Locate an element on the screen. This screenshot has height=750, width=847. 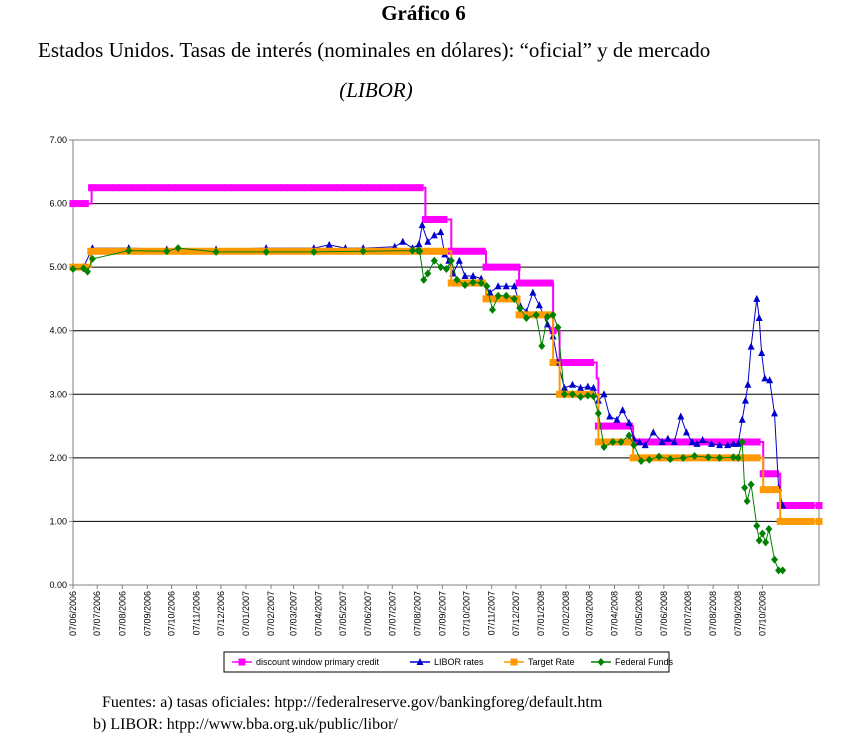
figure-subtitle-libor: (LIBOR) is located at coordinates (376, 90).